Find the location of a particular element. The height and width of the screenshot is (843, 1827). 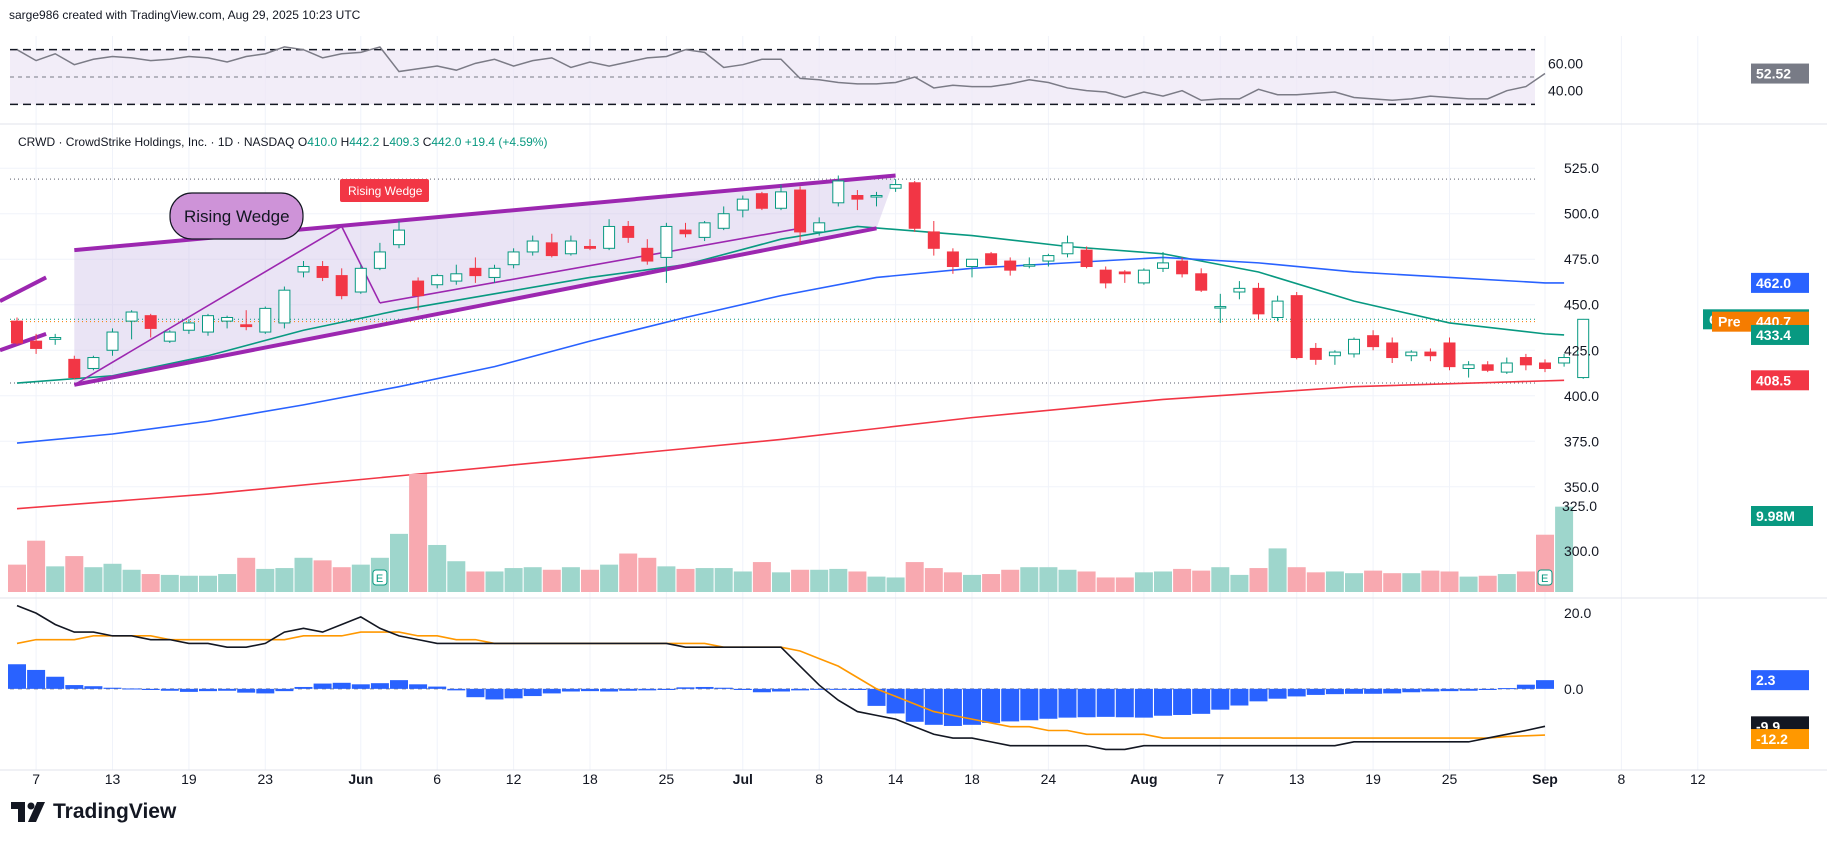

time-axis-label: 6 is located at coordinates (437, 779).